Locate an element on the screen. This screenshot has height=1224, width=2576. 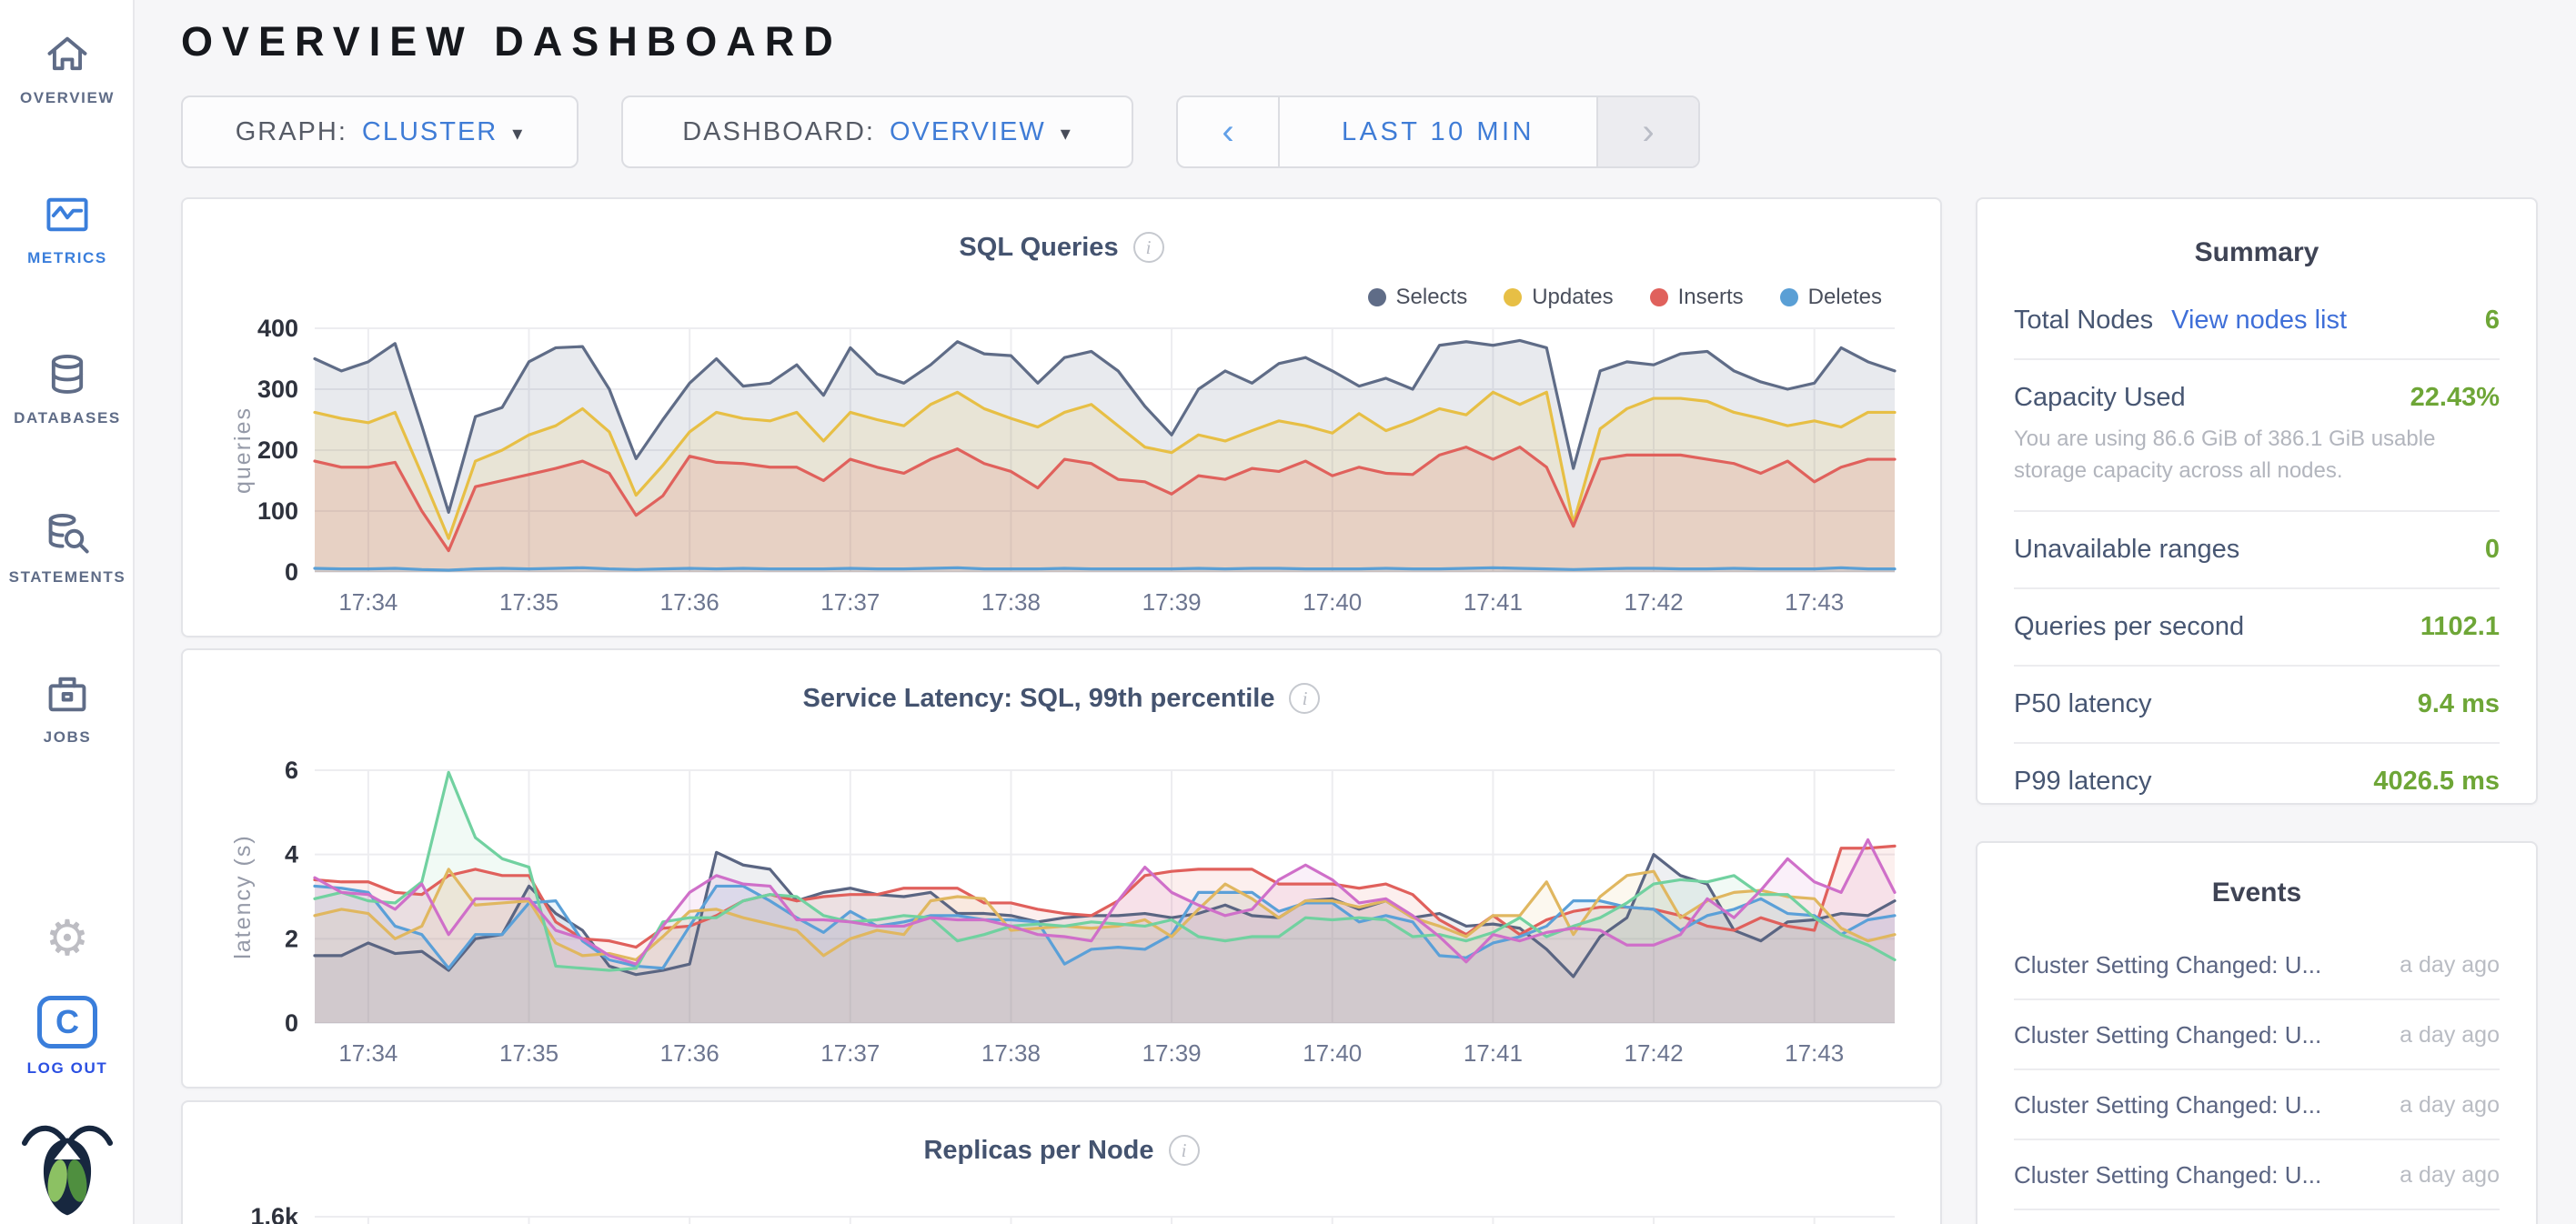
logout-label: LOG OUT is located at coordinates (67, 1068).